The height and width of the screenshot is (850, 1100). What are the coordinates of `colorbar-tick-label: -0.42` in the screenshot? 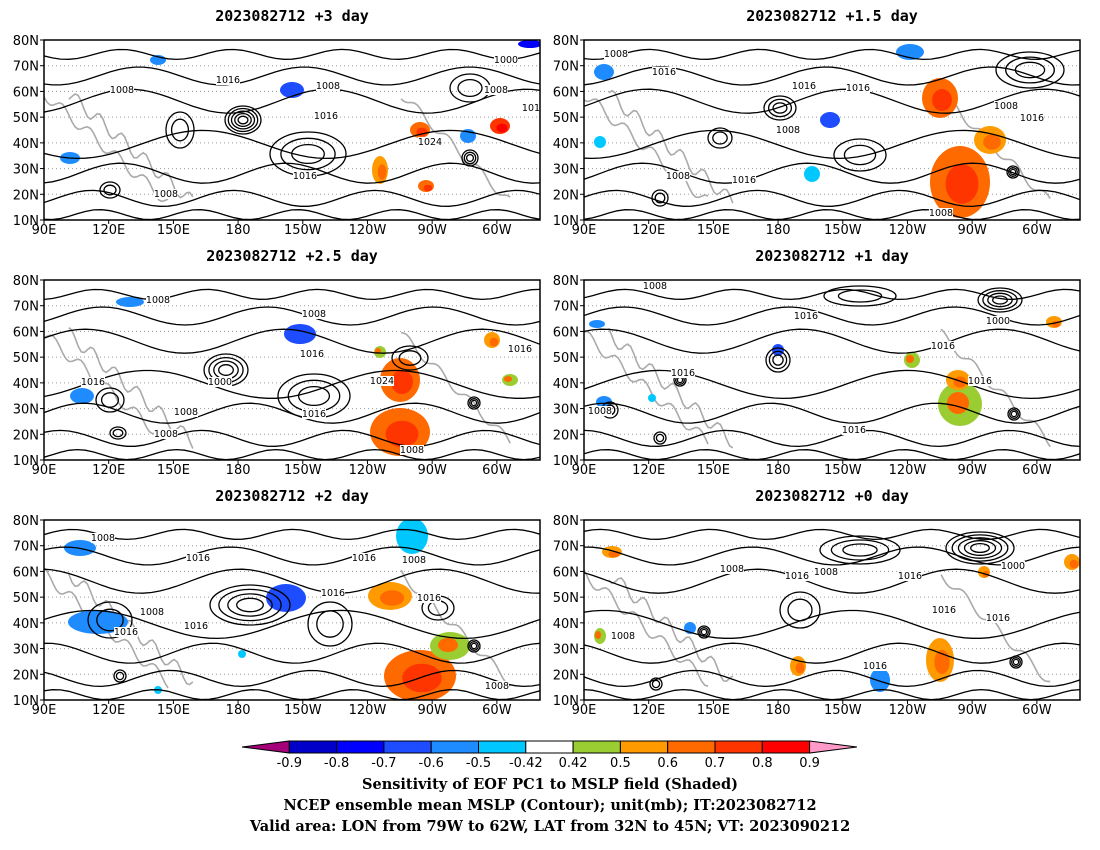 It's located at (526, 763).